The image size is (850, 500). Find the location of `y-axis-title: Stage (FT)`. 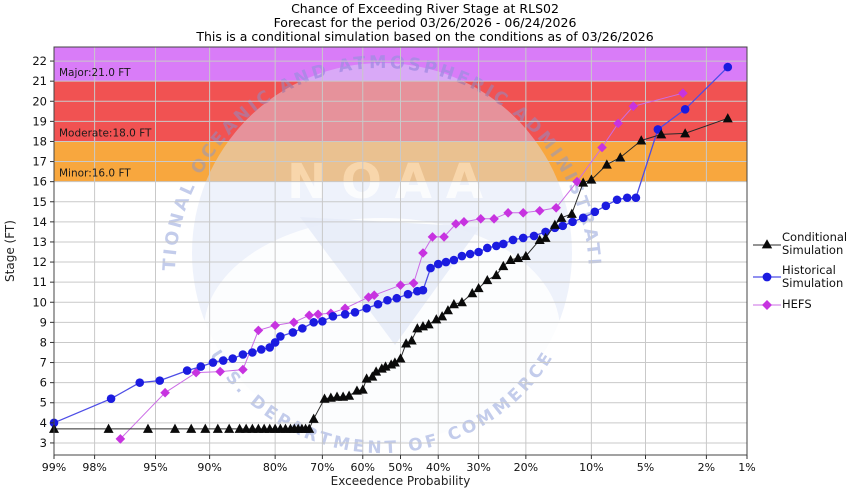

y-axis-title: Stage (FT) is located at coordinates (10, 251).